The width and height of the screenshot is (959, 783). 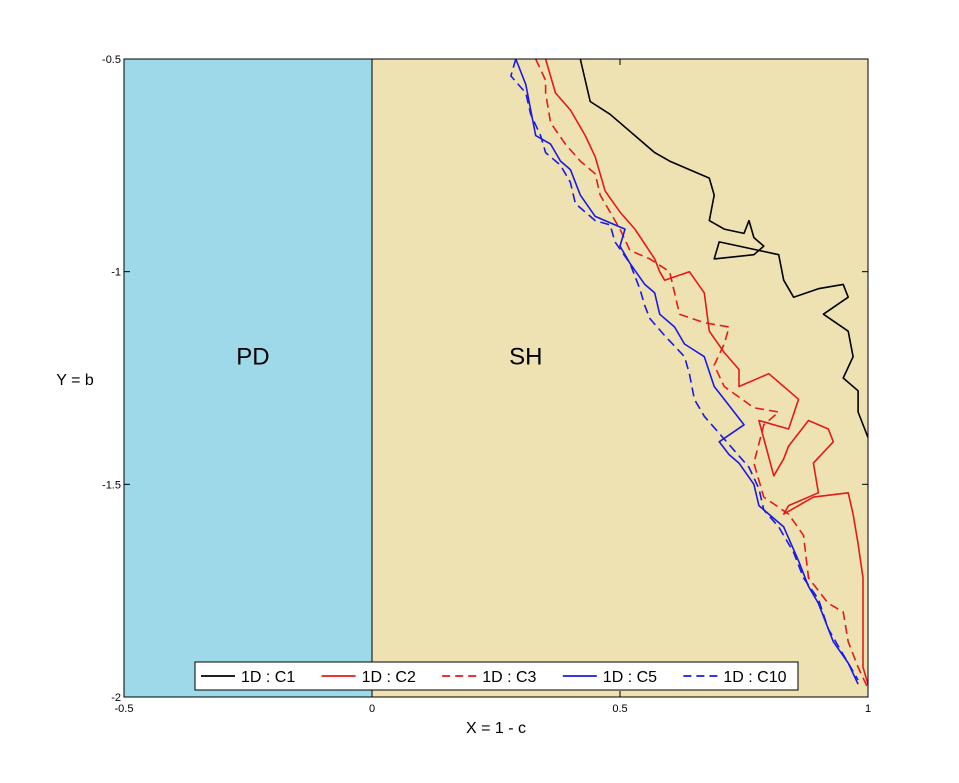 What do you see at coordinates (630, 677) in the screenshot?
I see `legend-label: 1D : C5` at bounding box center [630, 677].